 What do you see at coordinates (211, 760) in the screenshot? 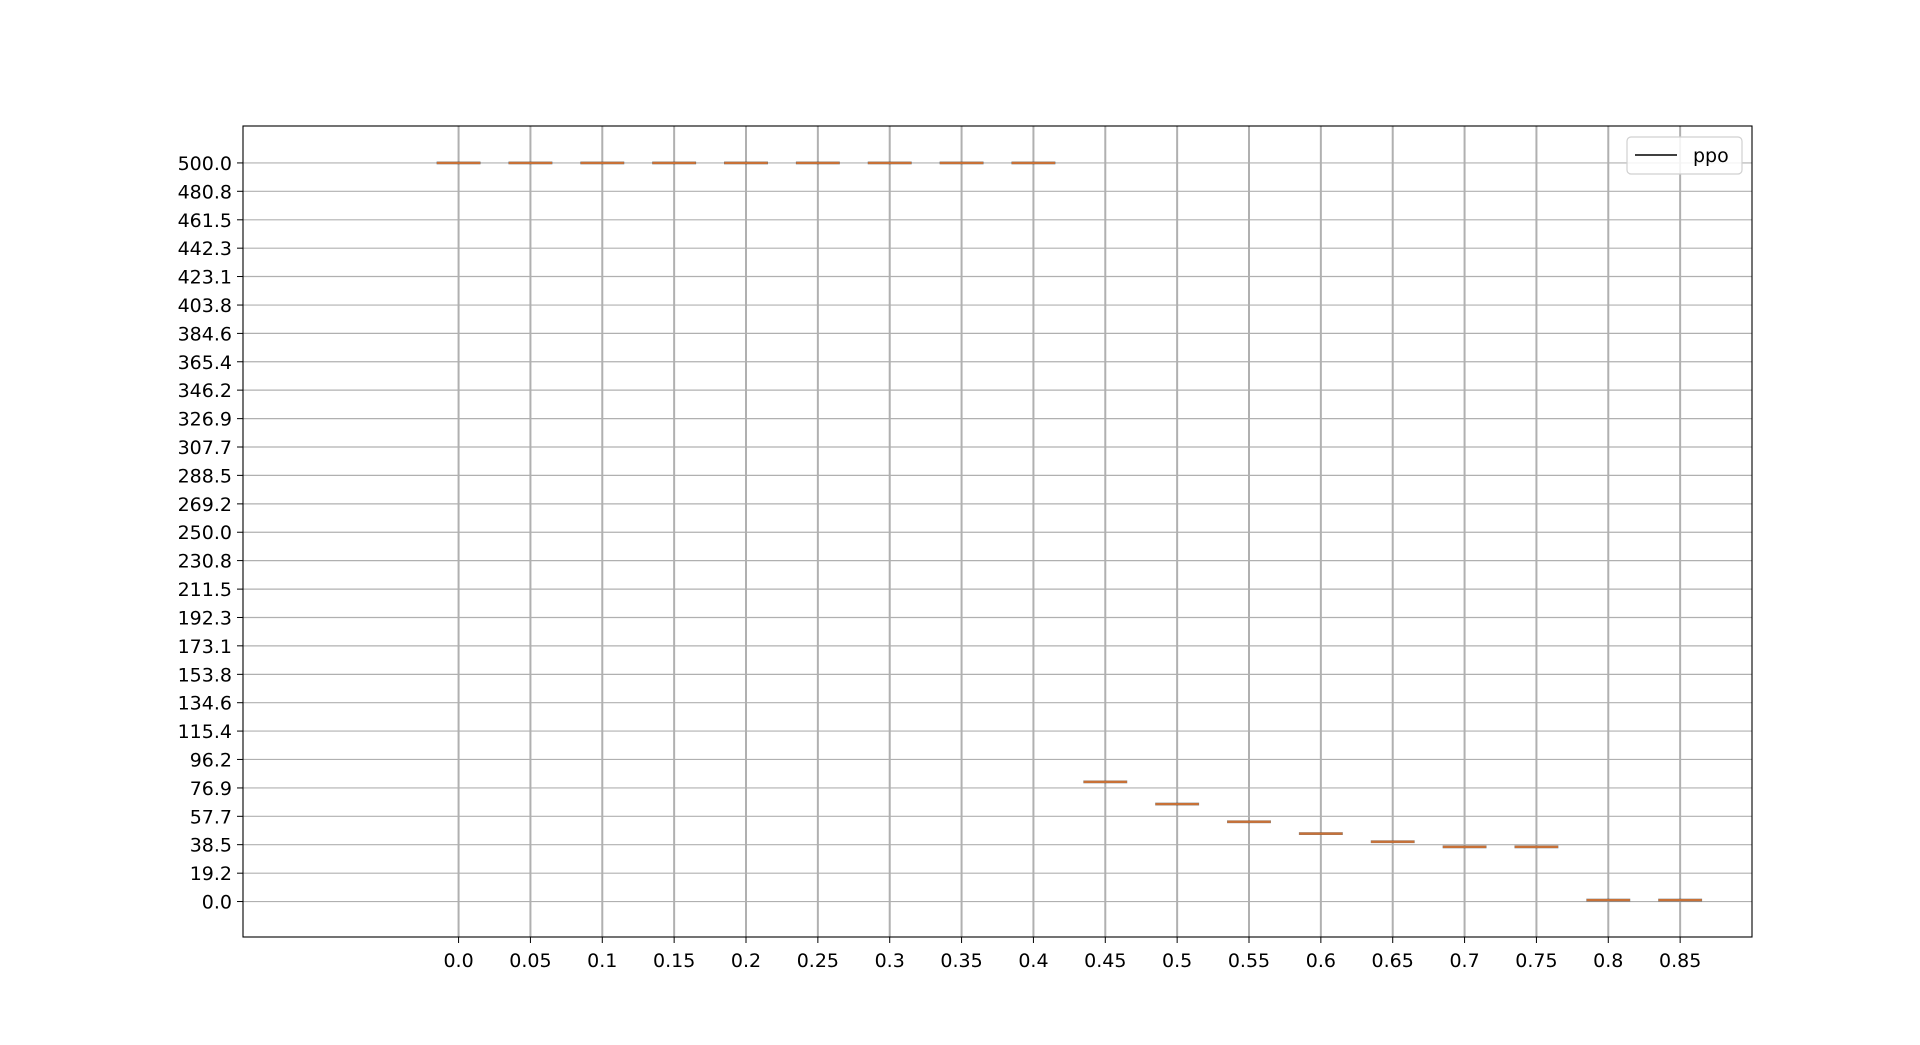
I see `y-tick-label: 96.2` at bounding box center [211, 760].